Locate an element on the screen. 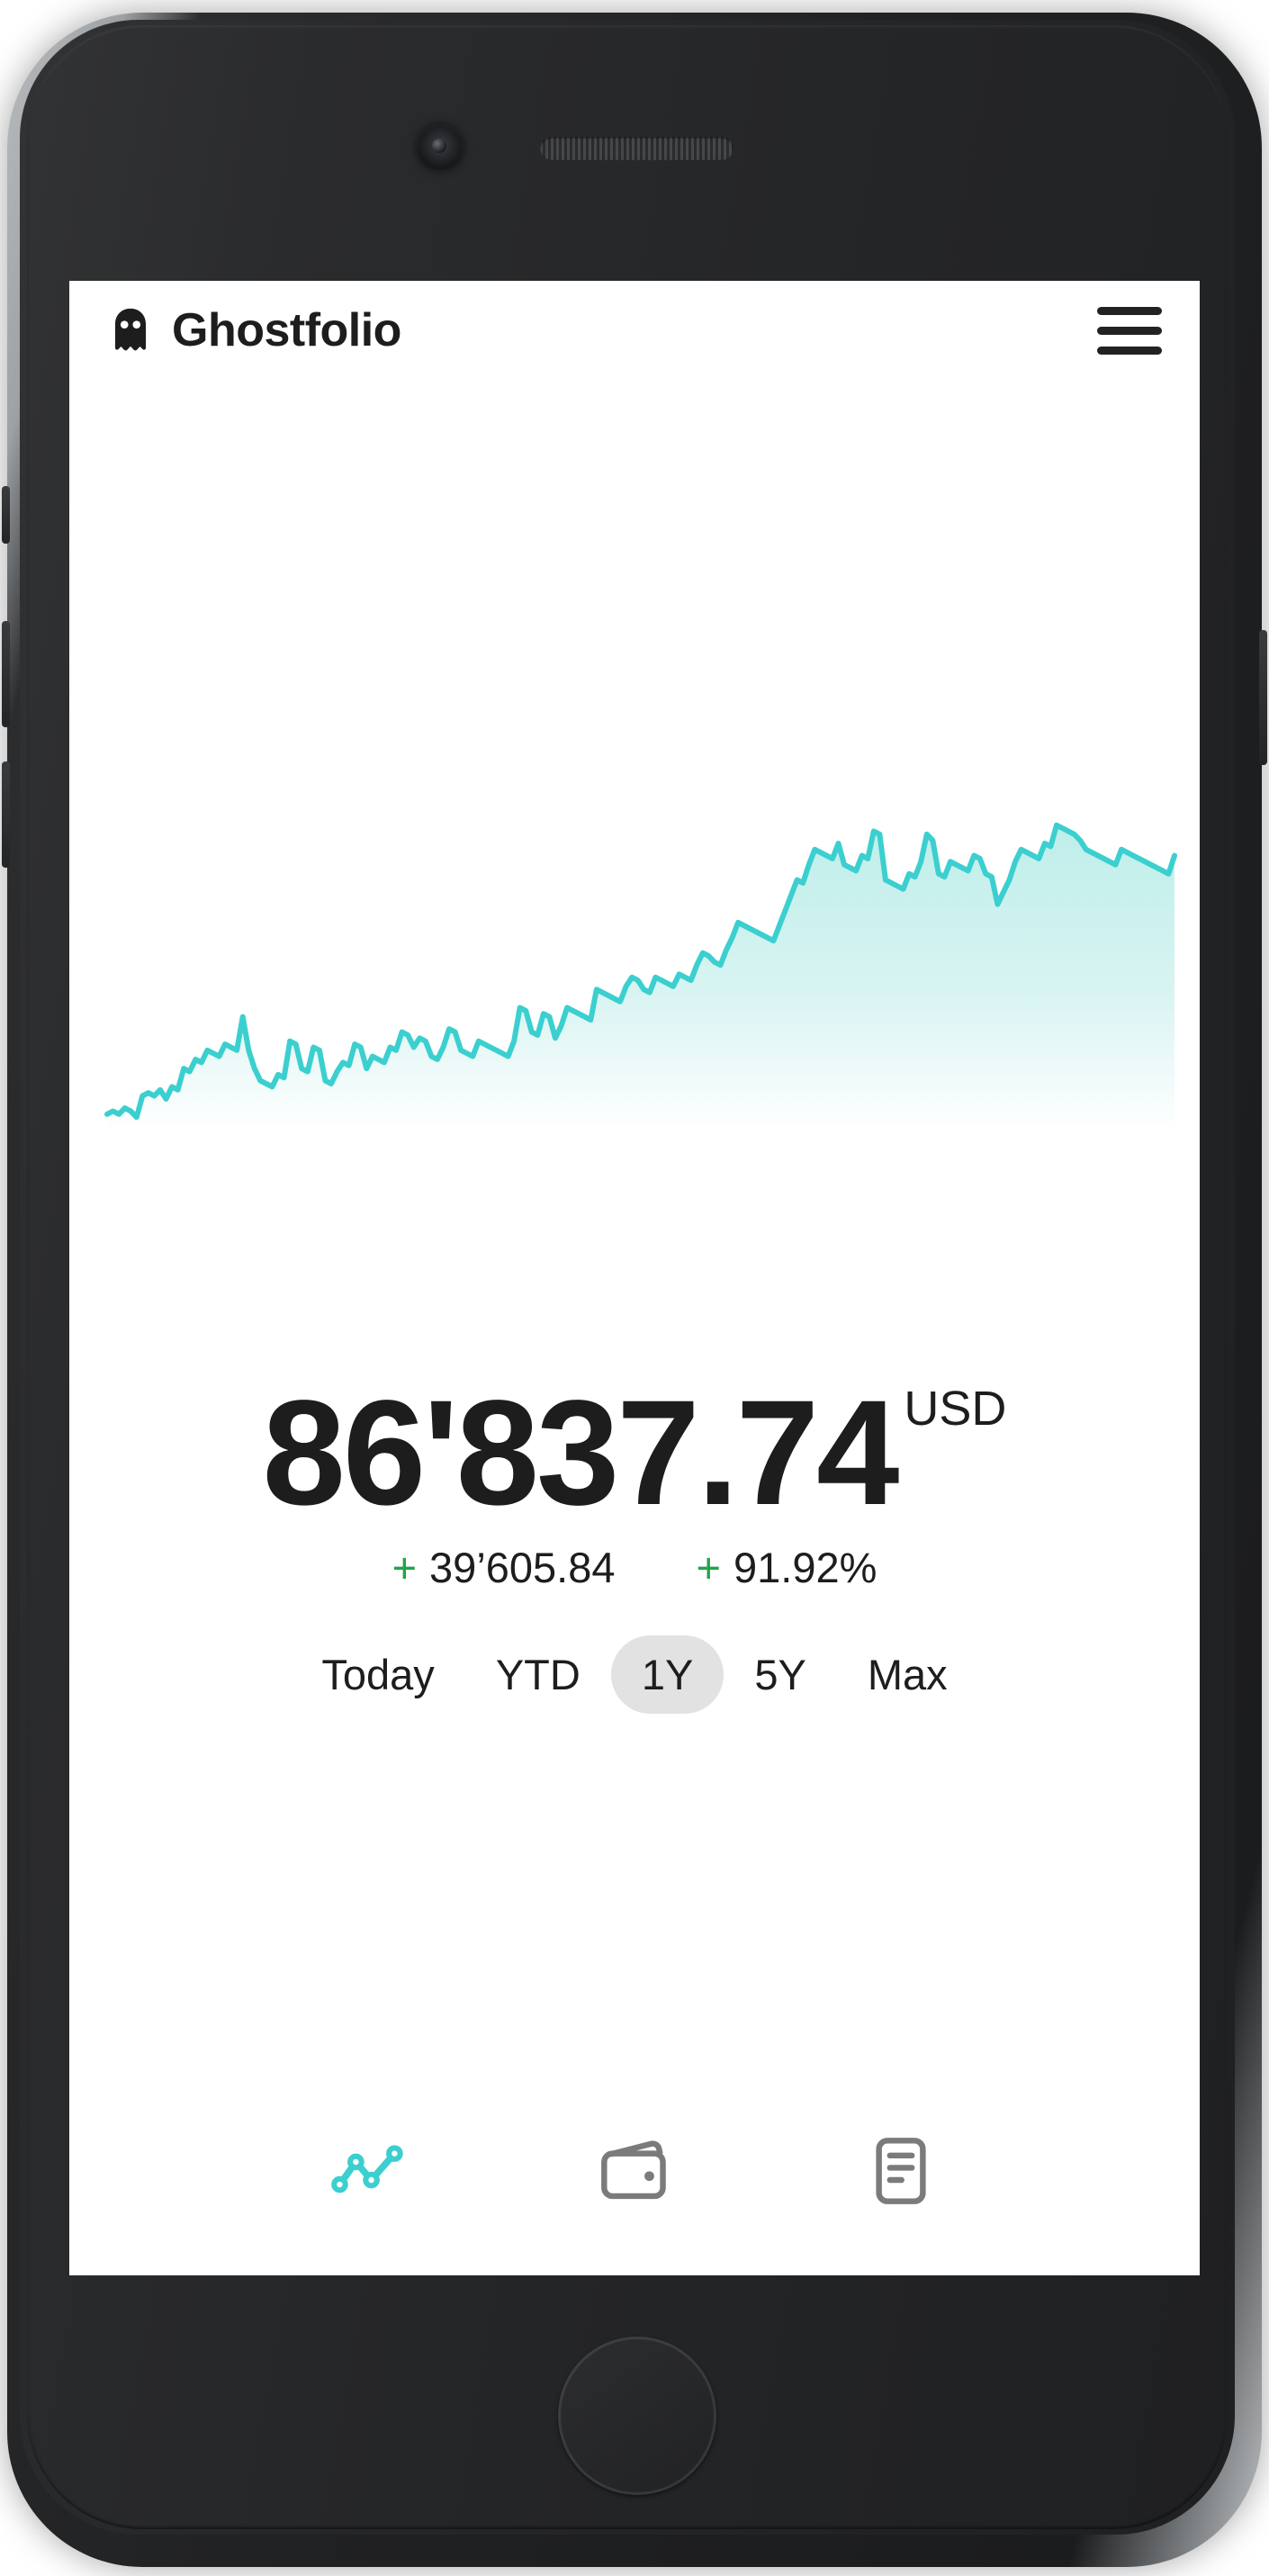  brand-name: Ghostfolio is located at coordinates (287, 330).